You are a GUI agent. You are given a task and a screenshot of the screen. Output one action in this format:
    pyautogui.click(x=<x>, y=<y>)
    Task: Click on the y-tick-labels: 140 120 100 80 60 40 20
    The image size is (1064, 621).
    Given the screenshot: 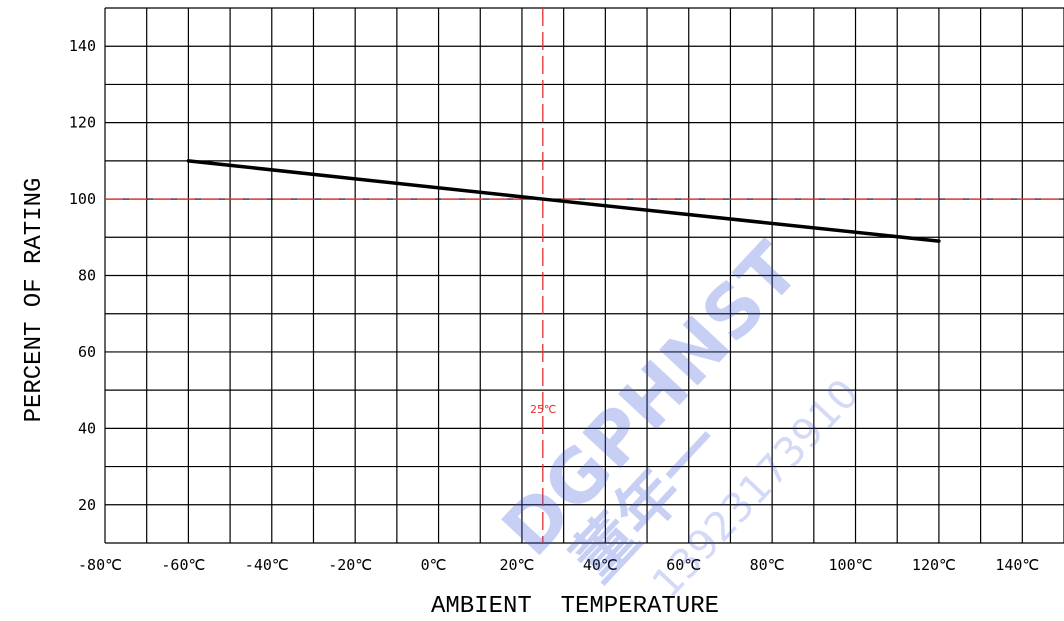 What is the action you would take?
    pyautogui.click(x=82, y=275)
    